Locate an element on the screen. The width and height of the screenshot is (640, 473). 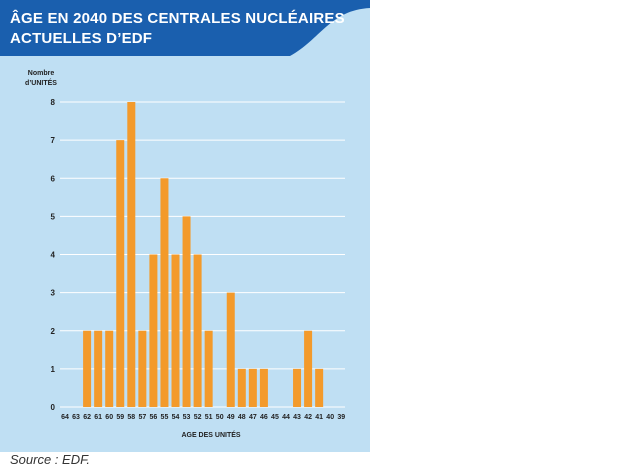
x-tick-label: 45 is located at coordinates (275, 417).